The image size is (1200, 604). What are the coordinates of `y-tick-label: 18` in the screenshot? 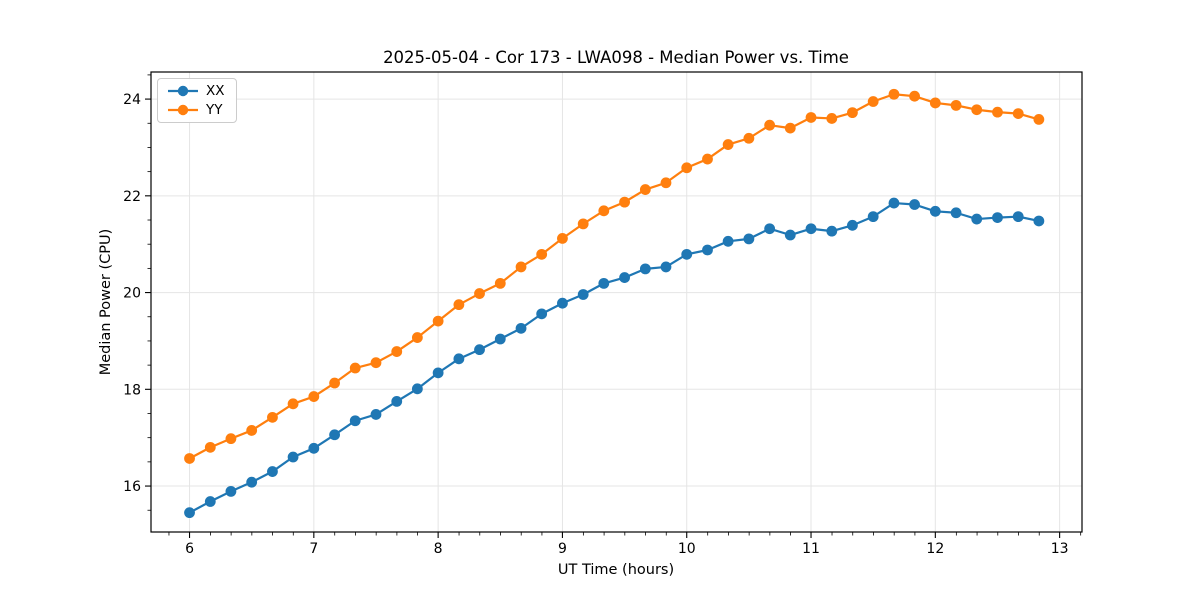 It's located at (132, 390).